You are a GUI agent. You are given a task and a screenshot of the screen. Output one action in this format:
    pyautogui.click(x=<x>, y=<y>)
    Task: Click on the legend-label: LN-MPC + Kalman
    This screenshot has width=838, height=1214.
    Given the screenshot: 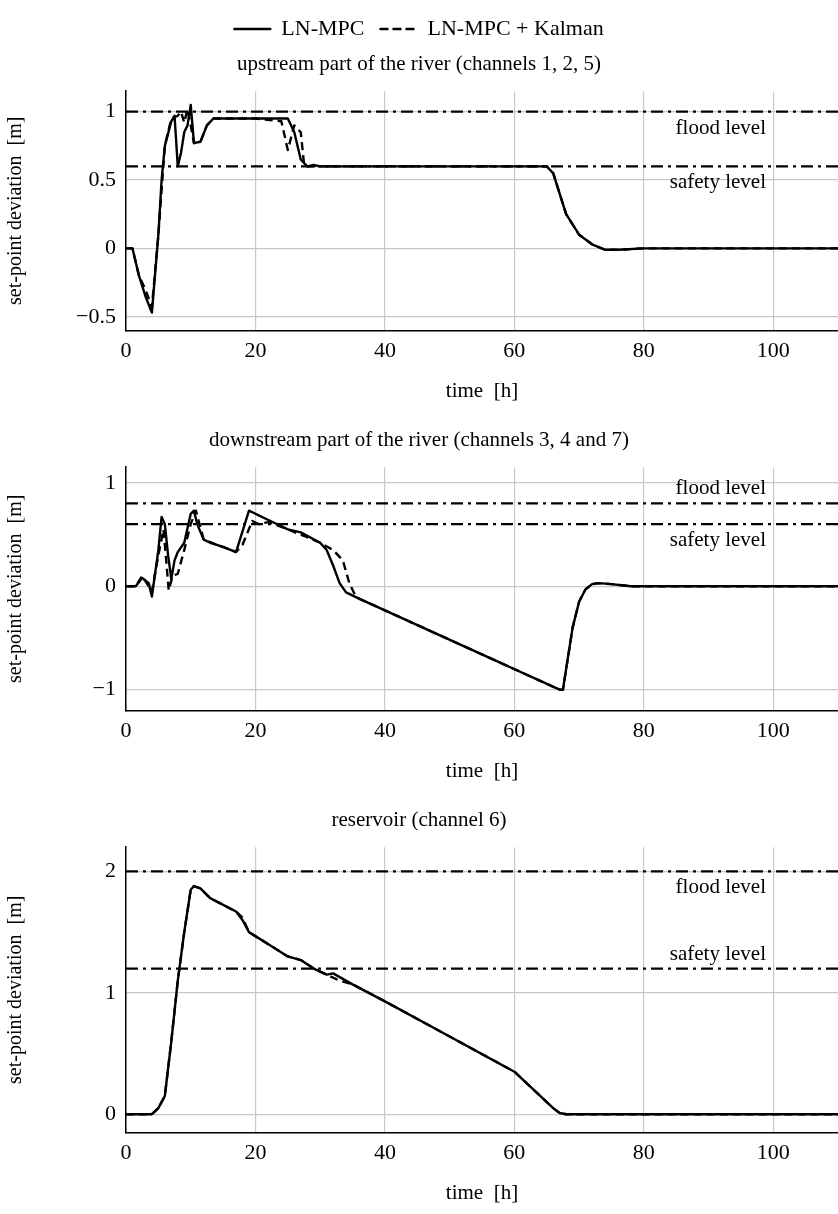 What is the action you would take?
    pyautogui.click(x=515, y=27)
    